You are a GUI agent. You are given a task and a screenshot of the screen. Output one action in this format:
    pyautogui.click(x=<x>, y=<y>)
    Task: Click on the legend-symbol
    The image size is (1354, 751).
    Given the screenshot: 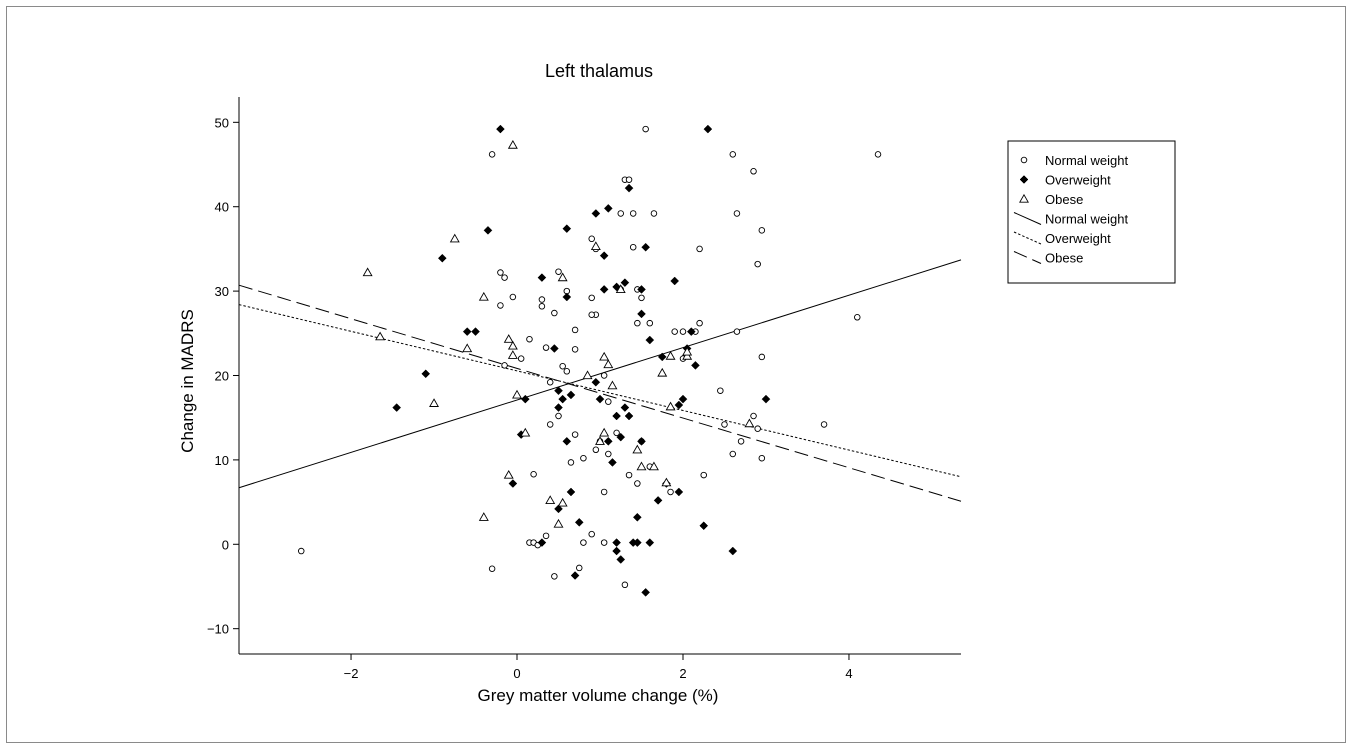 What is the action you would take?
    pyautogui.click(x=1024, y=179)
    